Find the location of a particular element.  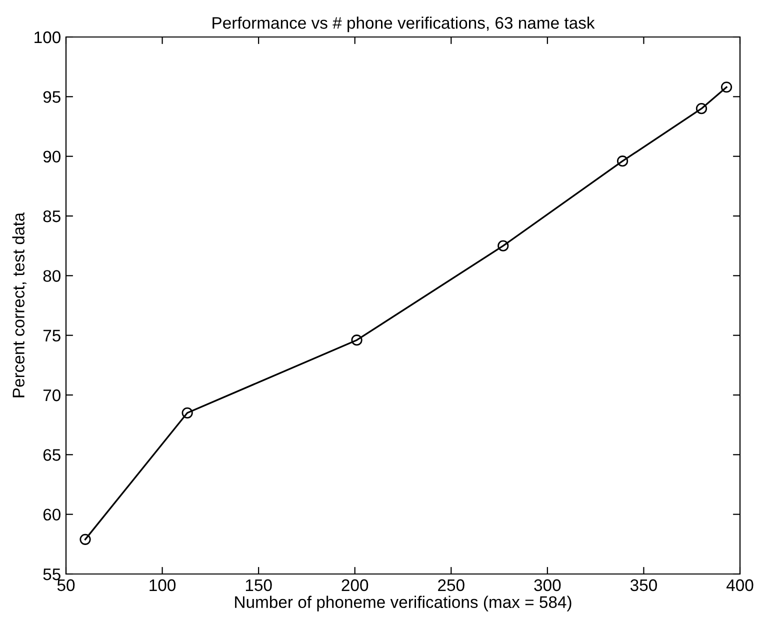

y-tick-label: 65 is located at coordinates (51, 455).